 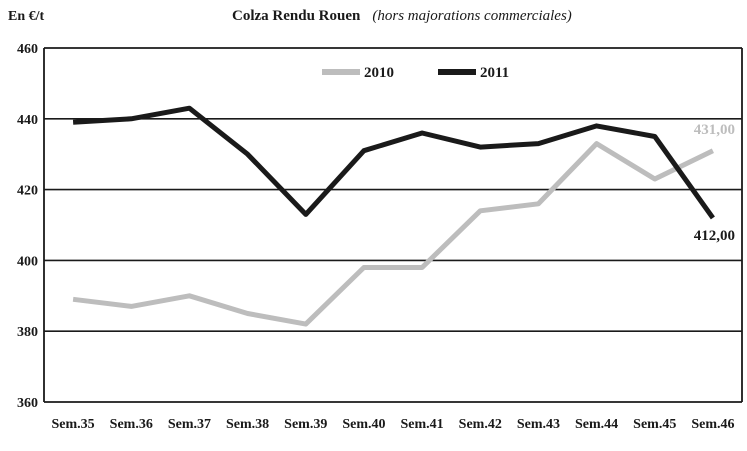 What do you see at coordinates (247, 424) in the screenshot?
I see `x-tick-label: Sem.38` at bounding box center [247, 424].